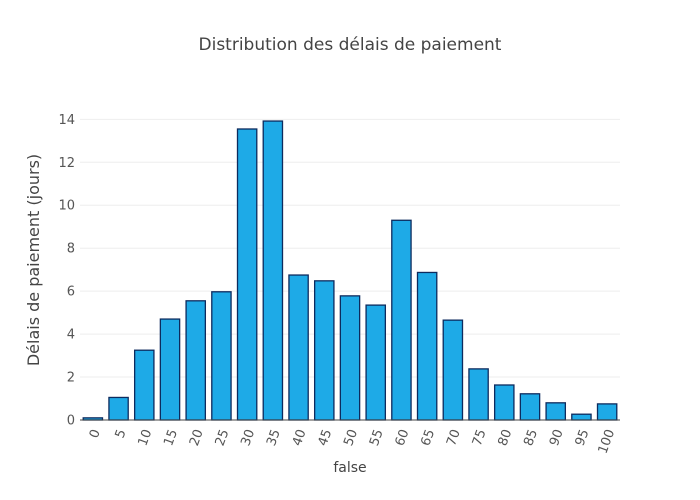  Describe the element at coordinates (95, 433) in the screenshot. I see `x-tick-label: 0` at that location.